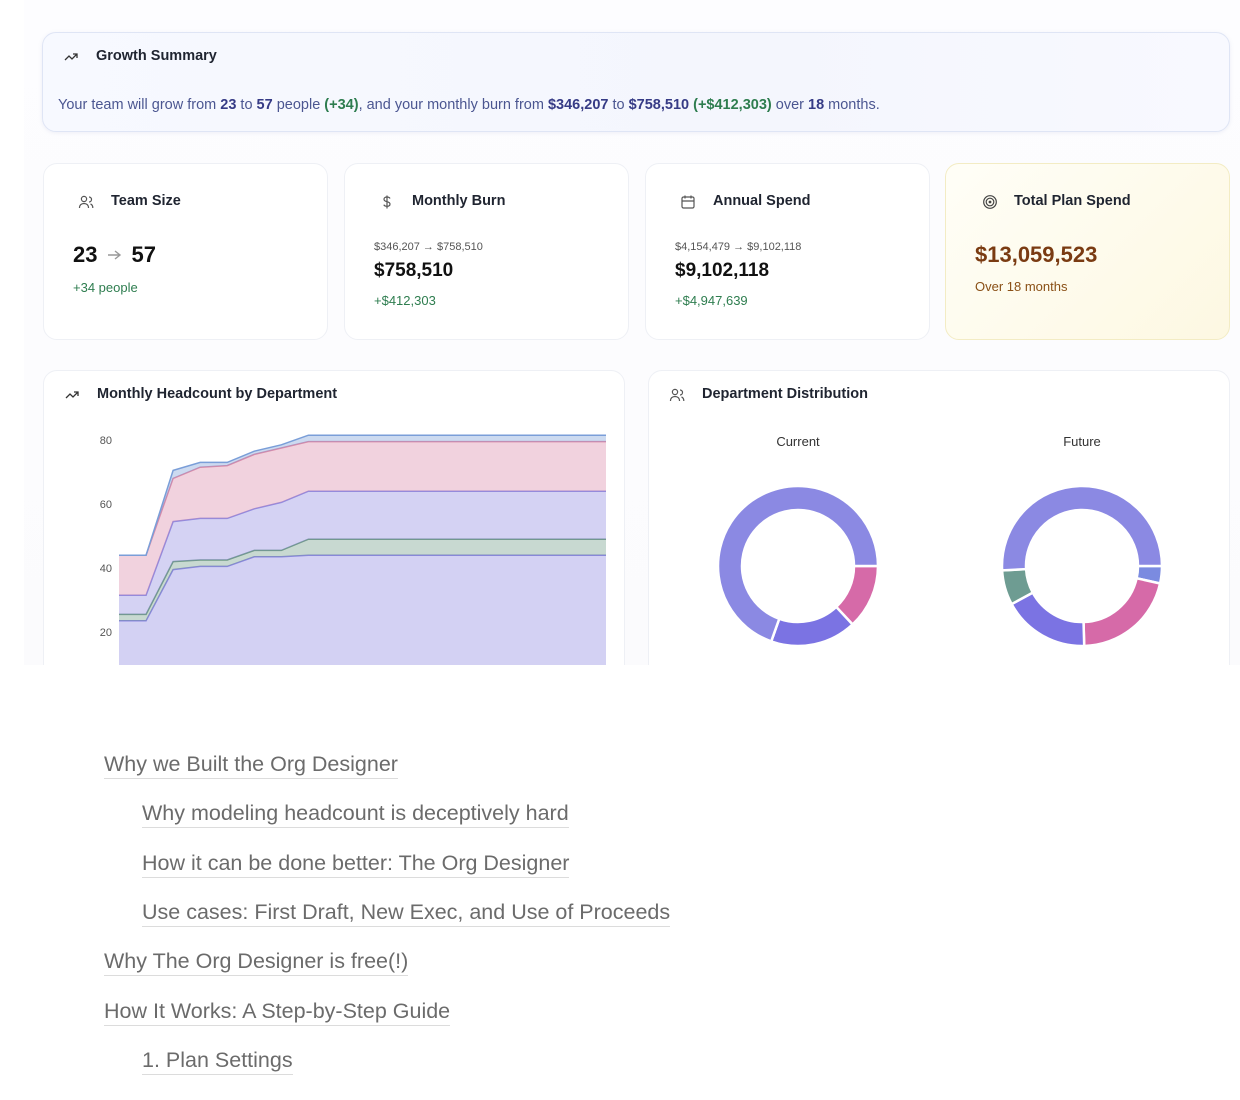 This screenshot has width=1240, height=1100. Describe the element at coordinates (798, 441) in the screenshot. I see `donut-title: Current` at that location.